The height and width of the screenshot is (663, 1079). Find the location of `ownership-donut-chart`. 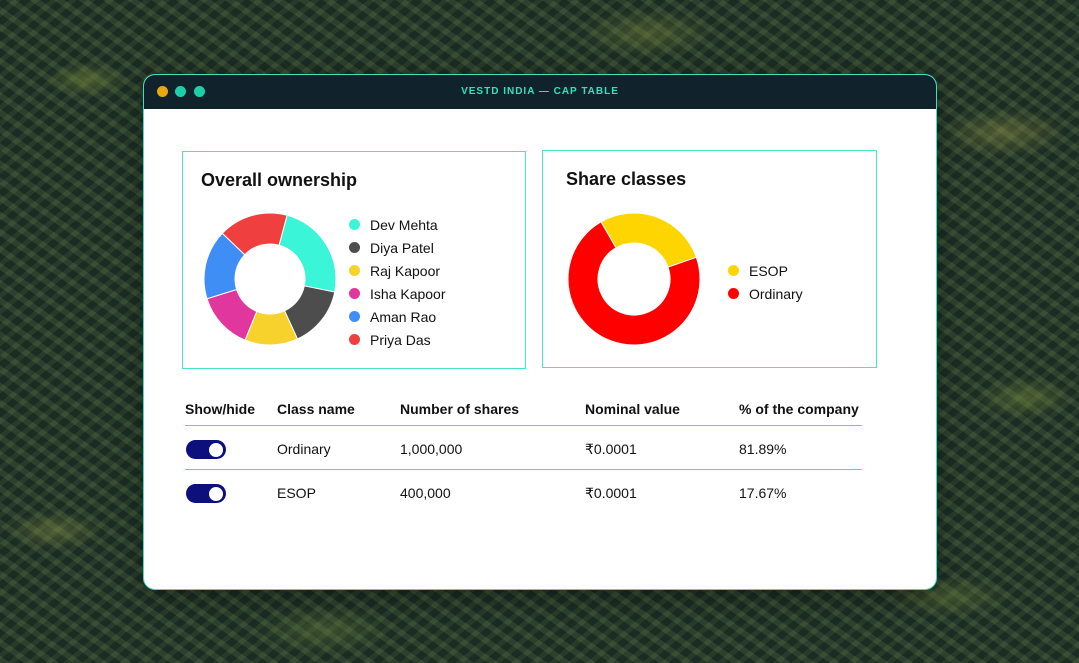

ownership-donut-chart is located at coordinates (270, 279).